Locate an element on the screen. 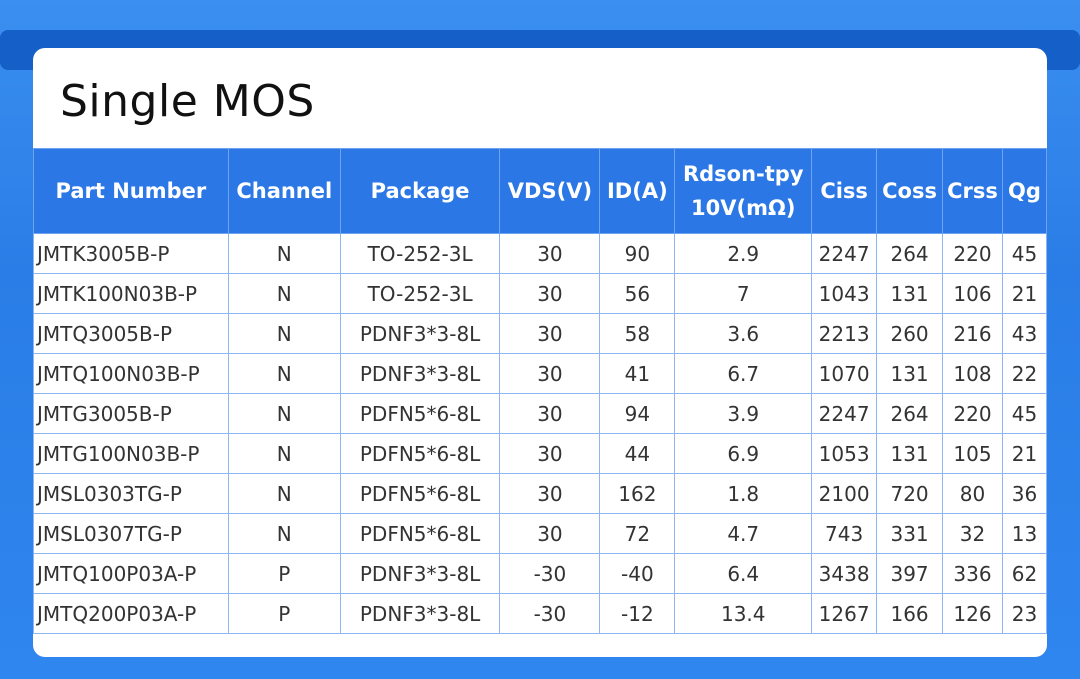  table-cell: 336 is located at coordinates (972, 573).